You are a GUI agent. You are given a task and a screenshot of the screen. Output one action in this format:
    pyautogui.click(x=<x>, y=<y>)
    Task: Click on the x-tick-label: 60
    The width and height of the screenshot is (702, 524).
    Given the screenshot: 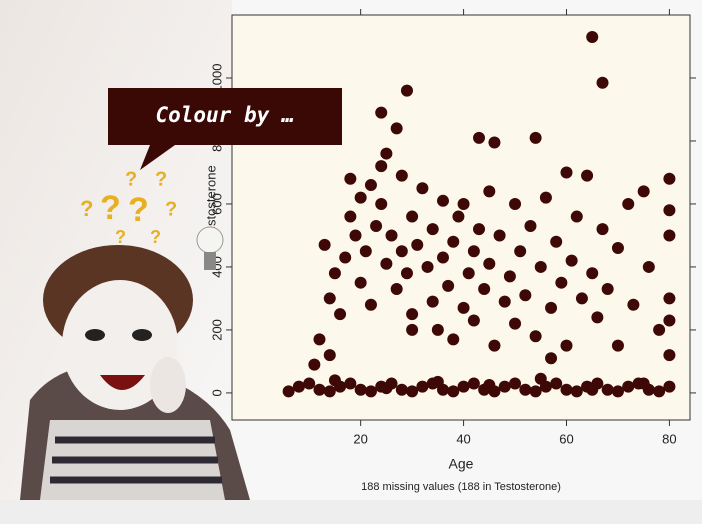 What is the action you would take?
    pyautogui.click(x=566, y=438)
    